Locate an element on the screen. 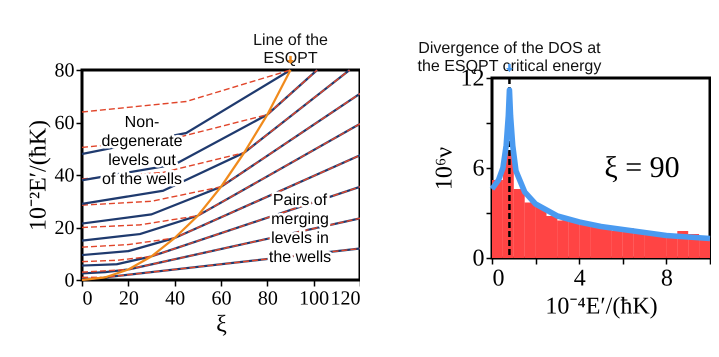 The width and height of the screenshot is (719, 357). annotation: Line of the ESQPT is located at coordinates (290, 49).